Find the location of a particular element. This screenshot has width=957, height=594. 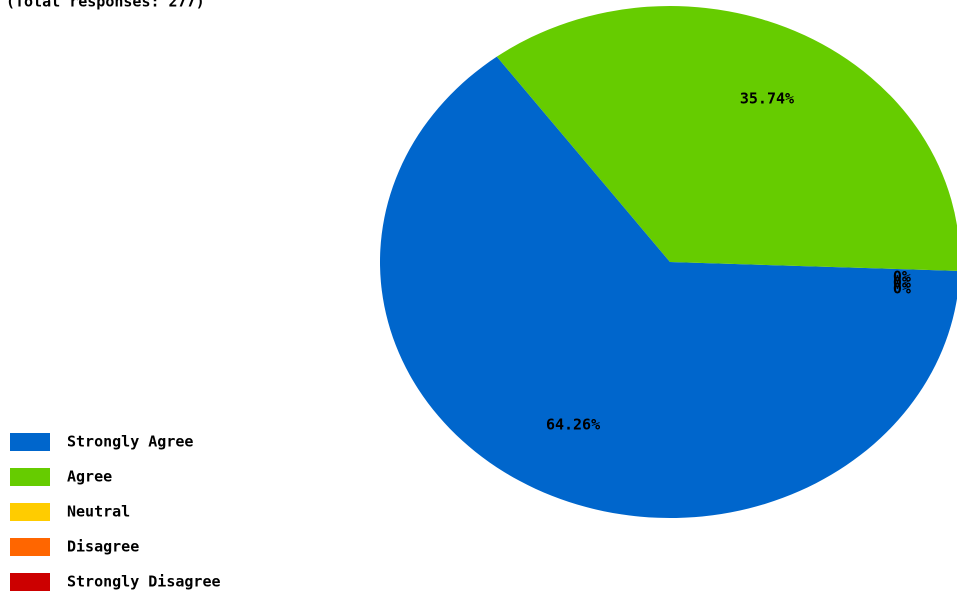

data-label: 35.74% is located at coordinates (767, 98).